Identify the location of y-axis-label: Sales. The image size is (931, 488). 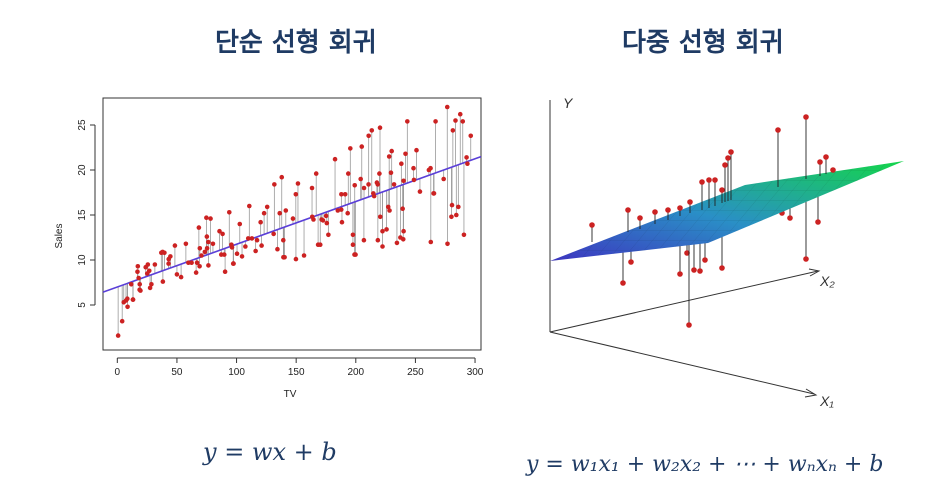
(59, 235).